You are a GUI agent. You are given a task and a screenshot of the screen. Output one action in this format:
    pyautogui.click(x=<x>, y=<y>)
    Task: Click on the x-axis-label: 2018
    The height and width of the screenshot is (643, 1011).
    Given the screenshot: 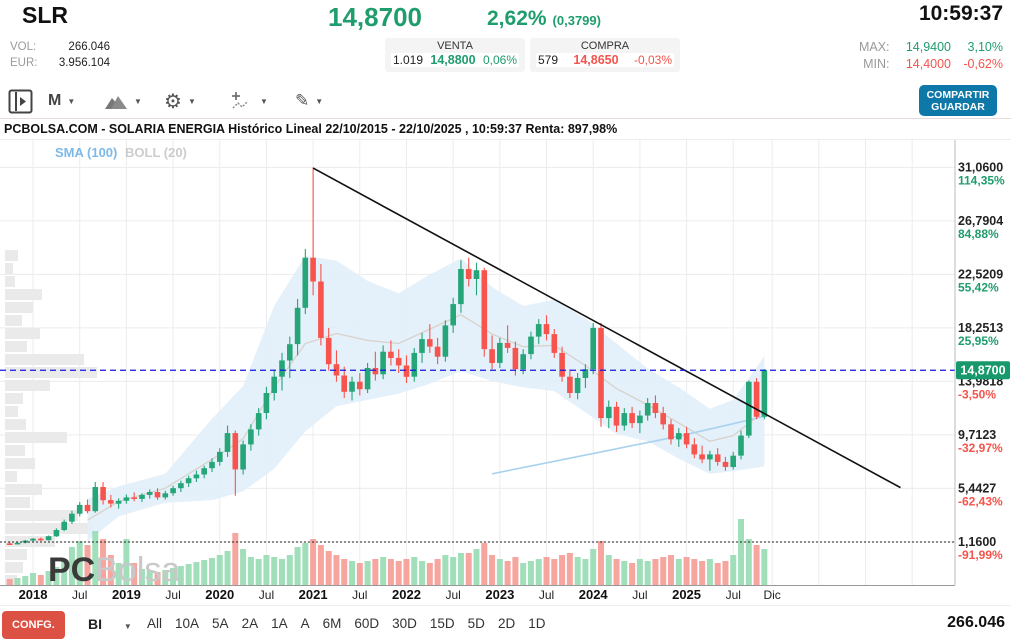 What is the action you would take?
    pyautogui.click(x=33, y=594)
    